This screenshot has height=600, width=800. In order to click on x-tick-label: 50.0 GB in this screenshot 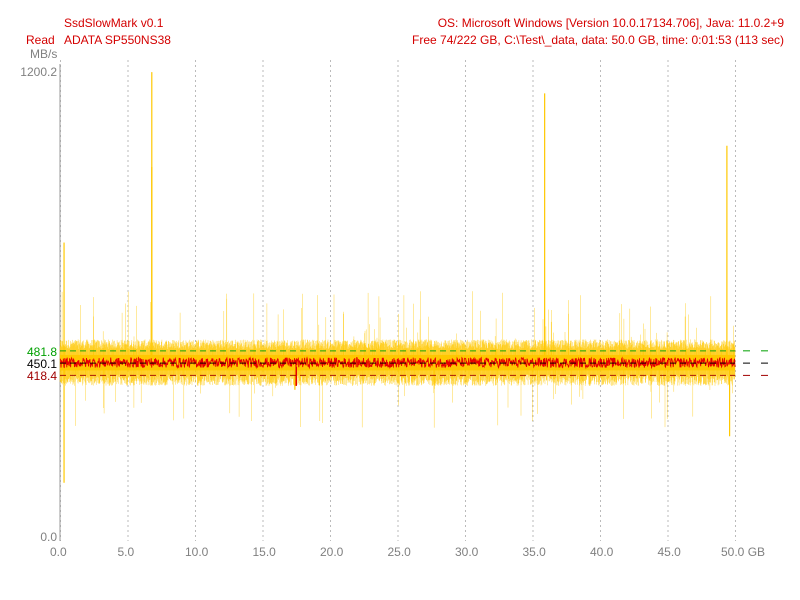, I will do `click(743, 552)`.